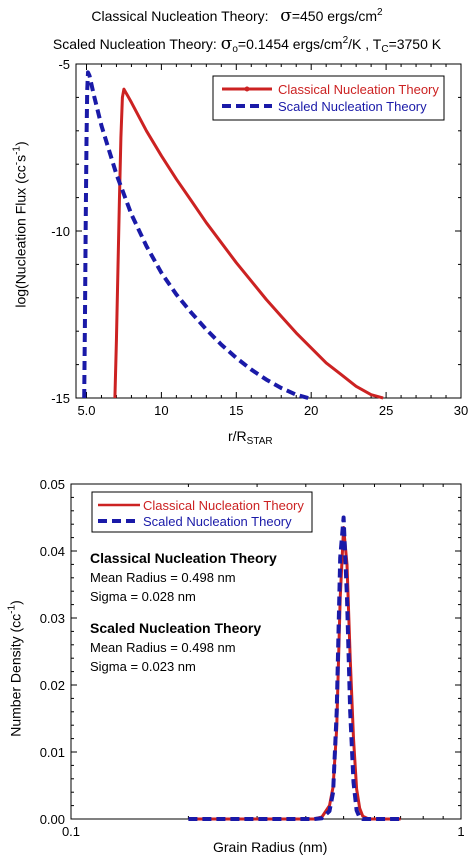  I want to click on chart1-x-tick-label: 5.0, so click(86, 410).